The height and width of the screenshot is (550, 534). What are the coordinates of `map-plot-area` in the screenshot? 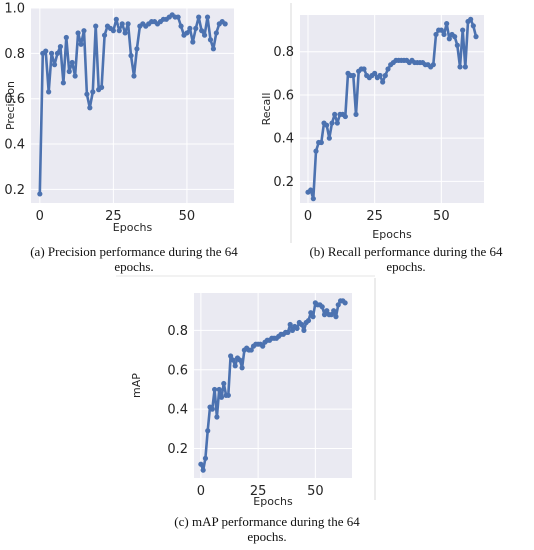 It's located at (273, 385).